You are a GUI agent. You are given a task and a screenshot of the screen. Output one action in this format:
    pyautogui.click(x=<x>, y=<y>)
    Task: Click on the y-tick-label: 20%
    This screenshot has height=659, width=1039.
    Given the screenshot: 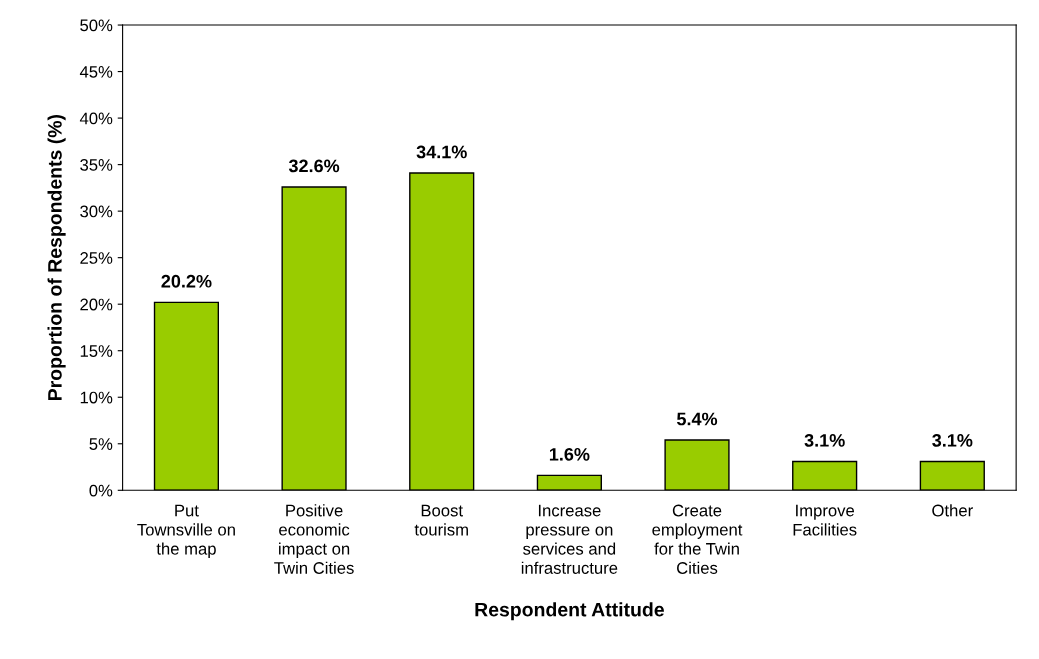 What is the action you would take?
    pyautogui.click(x=96, y=304)
    